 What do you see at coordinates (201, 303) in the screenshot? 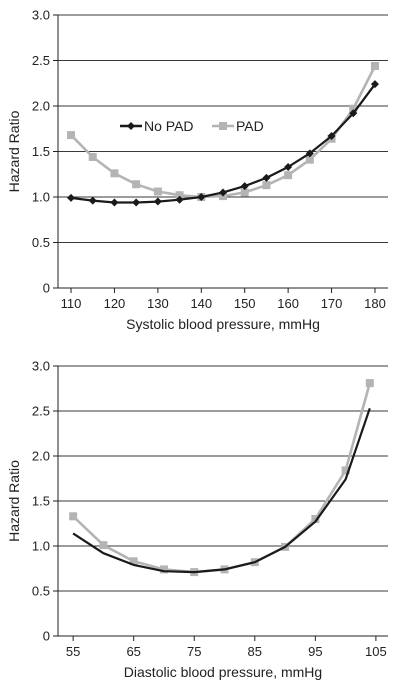
I see `x-tick-label: 140` at bounding box center [201, 303].